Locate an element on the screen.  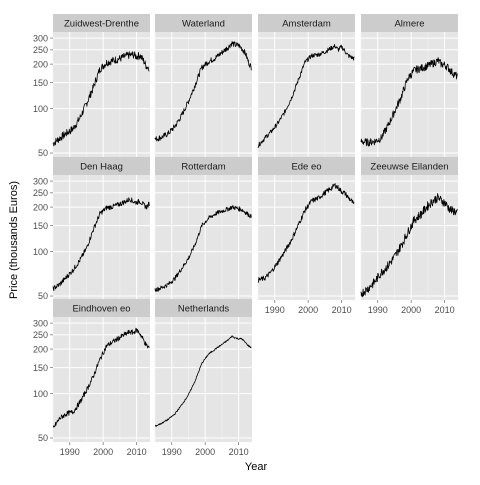
facet-strip-label: Netherlands is located at coordinates (203, 309).